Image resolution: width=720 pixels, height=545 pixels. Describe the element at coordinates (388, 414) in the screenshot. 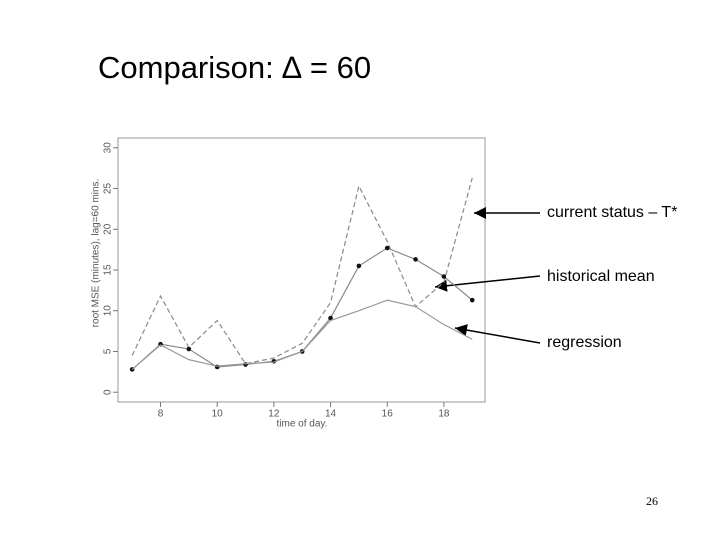

I see `x-tick-label: 16` at that location.